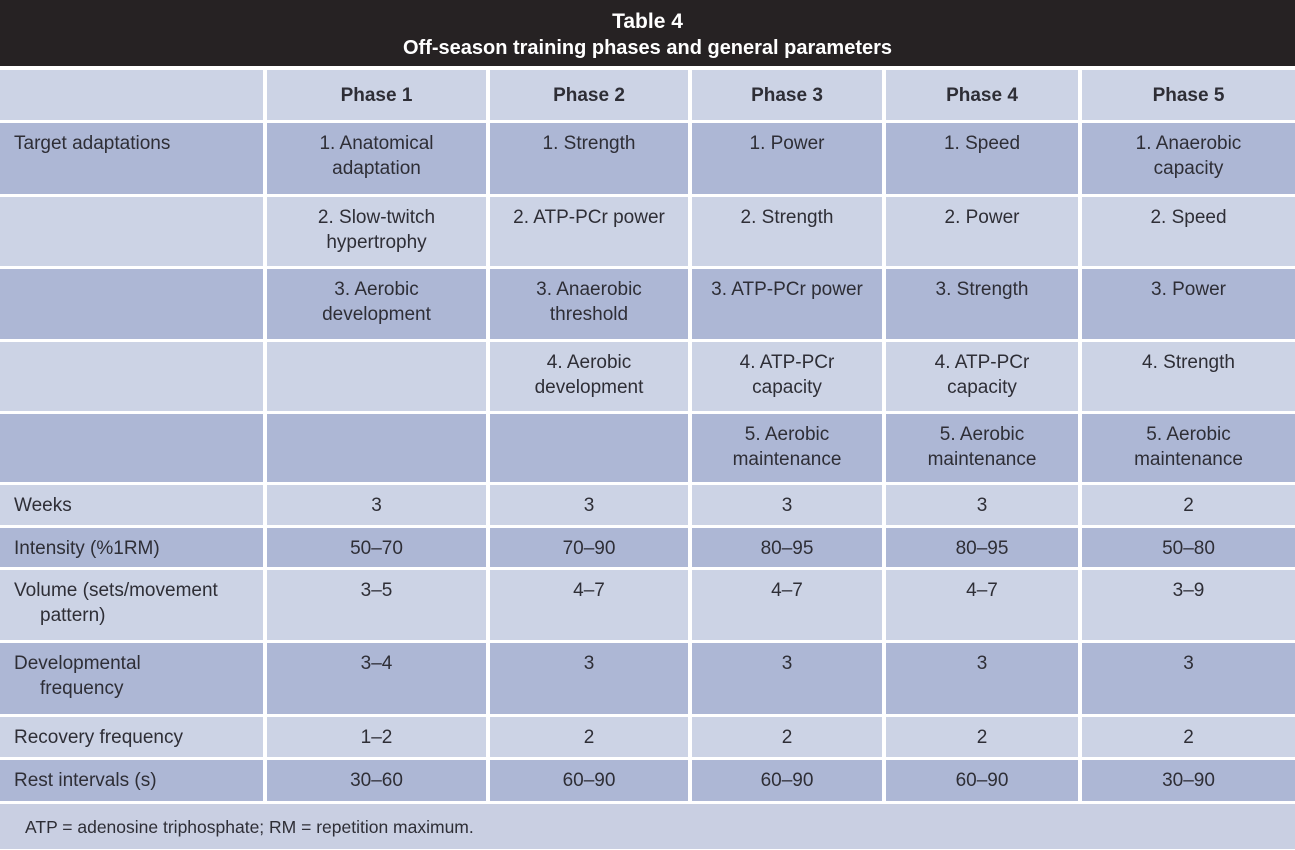 Image resolution: width=1295 pixels, height=850 pixels. What do you see at coordinates (1188, 505) in the screenshot?
I see `value-cell-weeks-p5: 2` at bounding box center [1188, 505].